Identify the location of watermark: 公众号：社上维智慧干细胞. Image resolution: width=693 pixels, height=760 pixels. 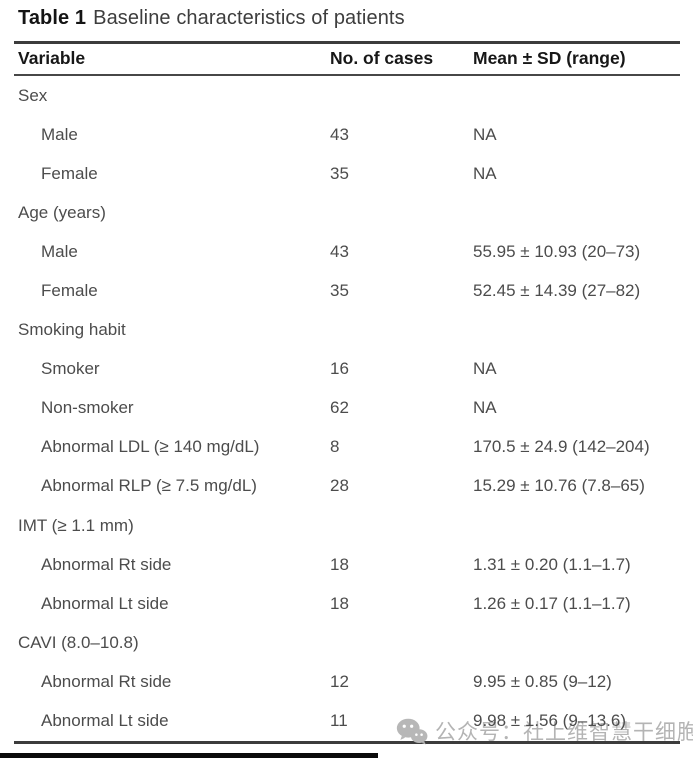
(544, 731).